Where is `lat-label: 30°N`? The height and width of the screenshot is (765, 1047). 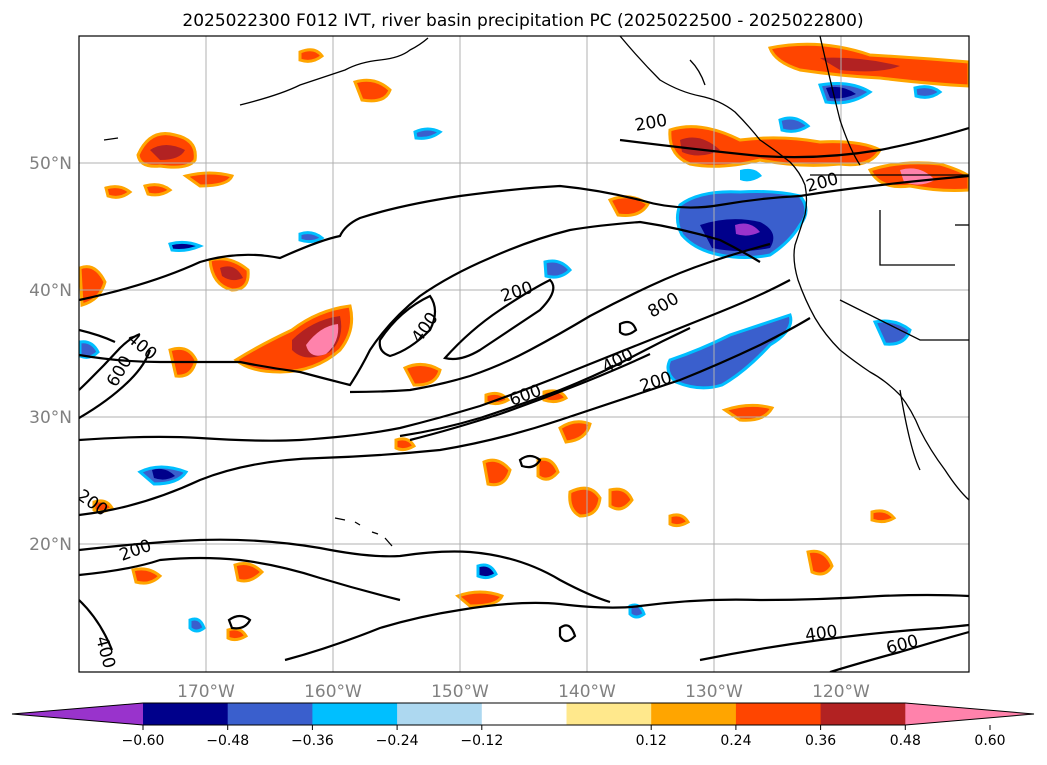
lat-label: 30°N is located at coordinates (50, 418).